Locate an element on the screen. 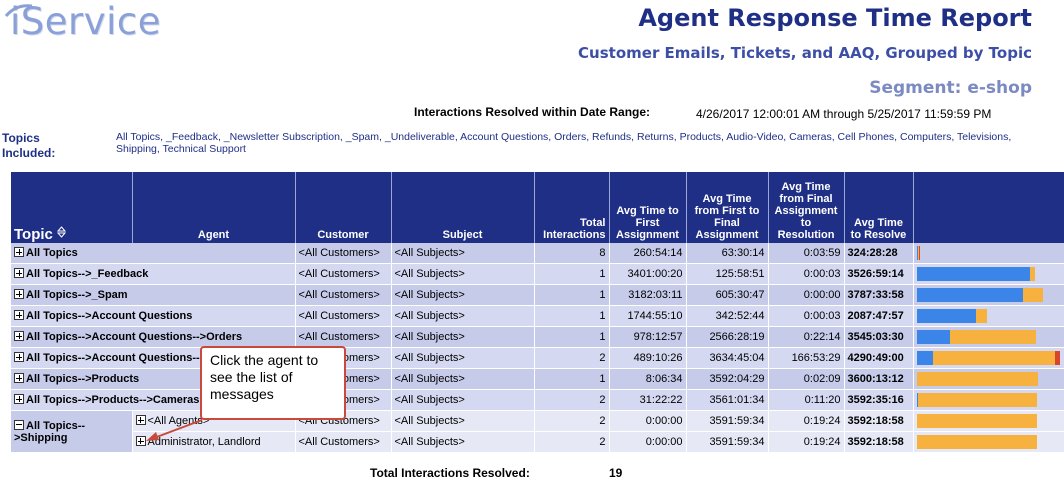  final-assignment-cell: 2566:28:19 is located at coordinates (727, 337).